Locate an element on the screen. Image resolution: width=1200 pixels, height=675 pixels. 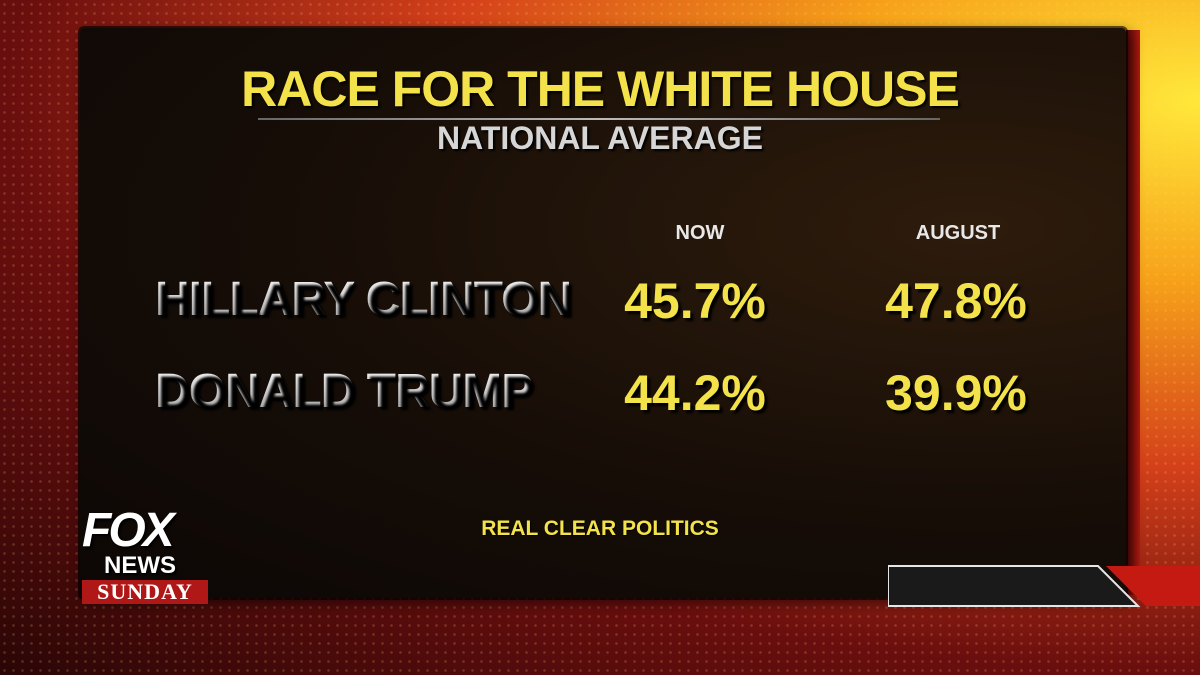
graphic-subtitle: NATIONAL AVERAGE is located at coordinates (600, 138).